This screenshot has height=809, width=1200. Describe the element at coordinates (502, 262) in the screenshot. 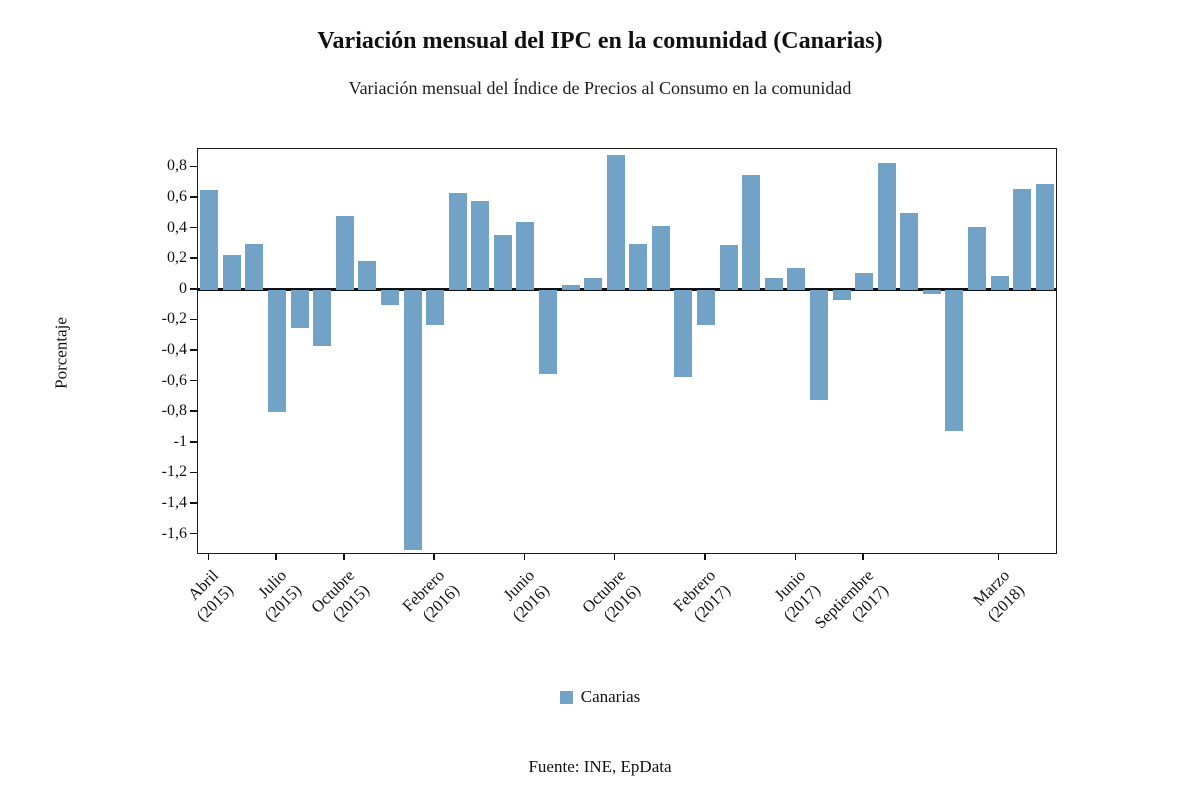

I see `bar-mayo-2016` at that location.